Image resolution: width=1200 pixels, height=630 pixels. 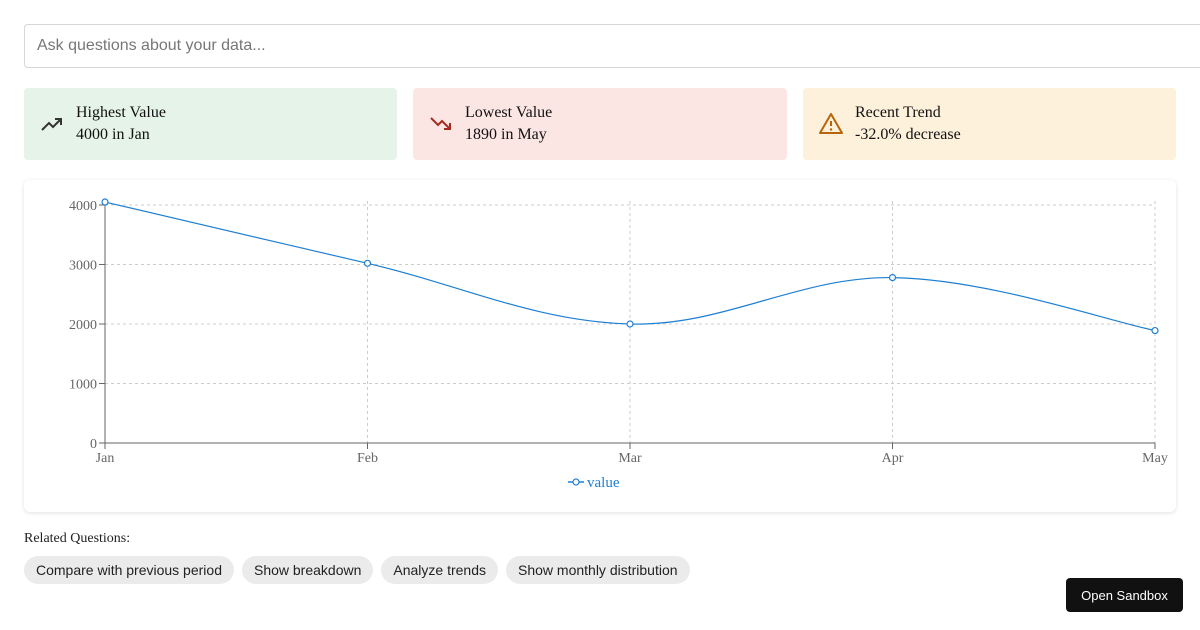 I want to click on recent-trend-detail: -32.0% decrease, so click(x=908, y=134).